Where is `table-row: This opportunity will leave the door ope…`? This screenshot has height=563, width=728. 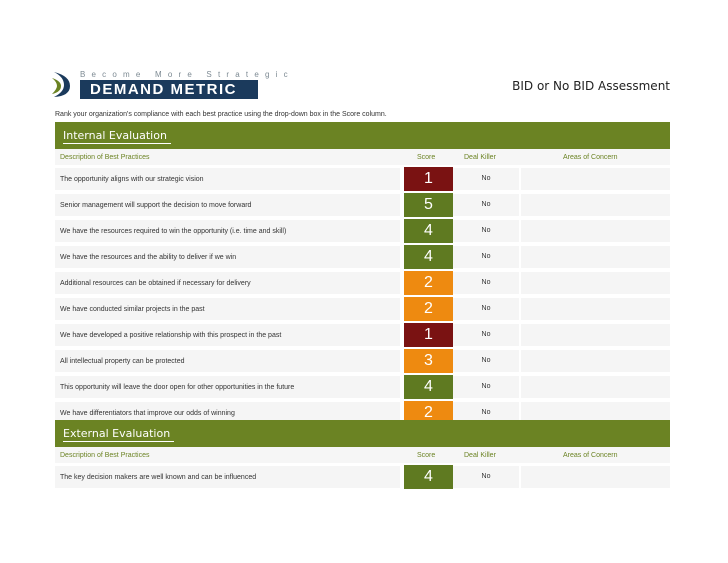
table-row: This opportunity will leave the door ope… is located at coordinates (362, 387).